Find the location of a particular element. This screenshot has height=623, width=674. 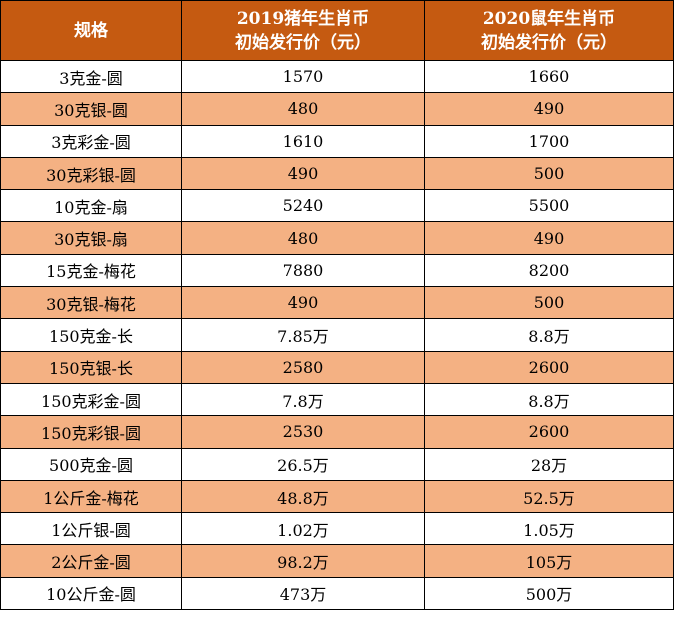

spec-cell: 3克彩金-圆 is located at coordinates (91, 141).